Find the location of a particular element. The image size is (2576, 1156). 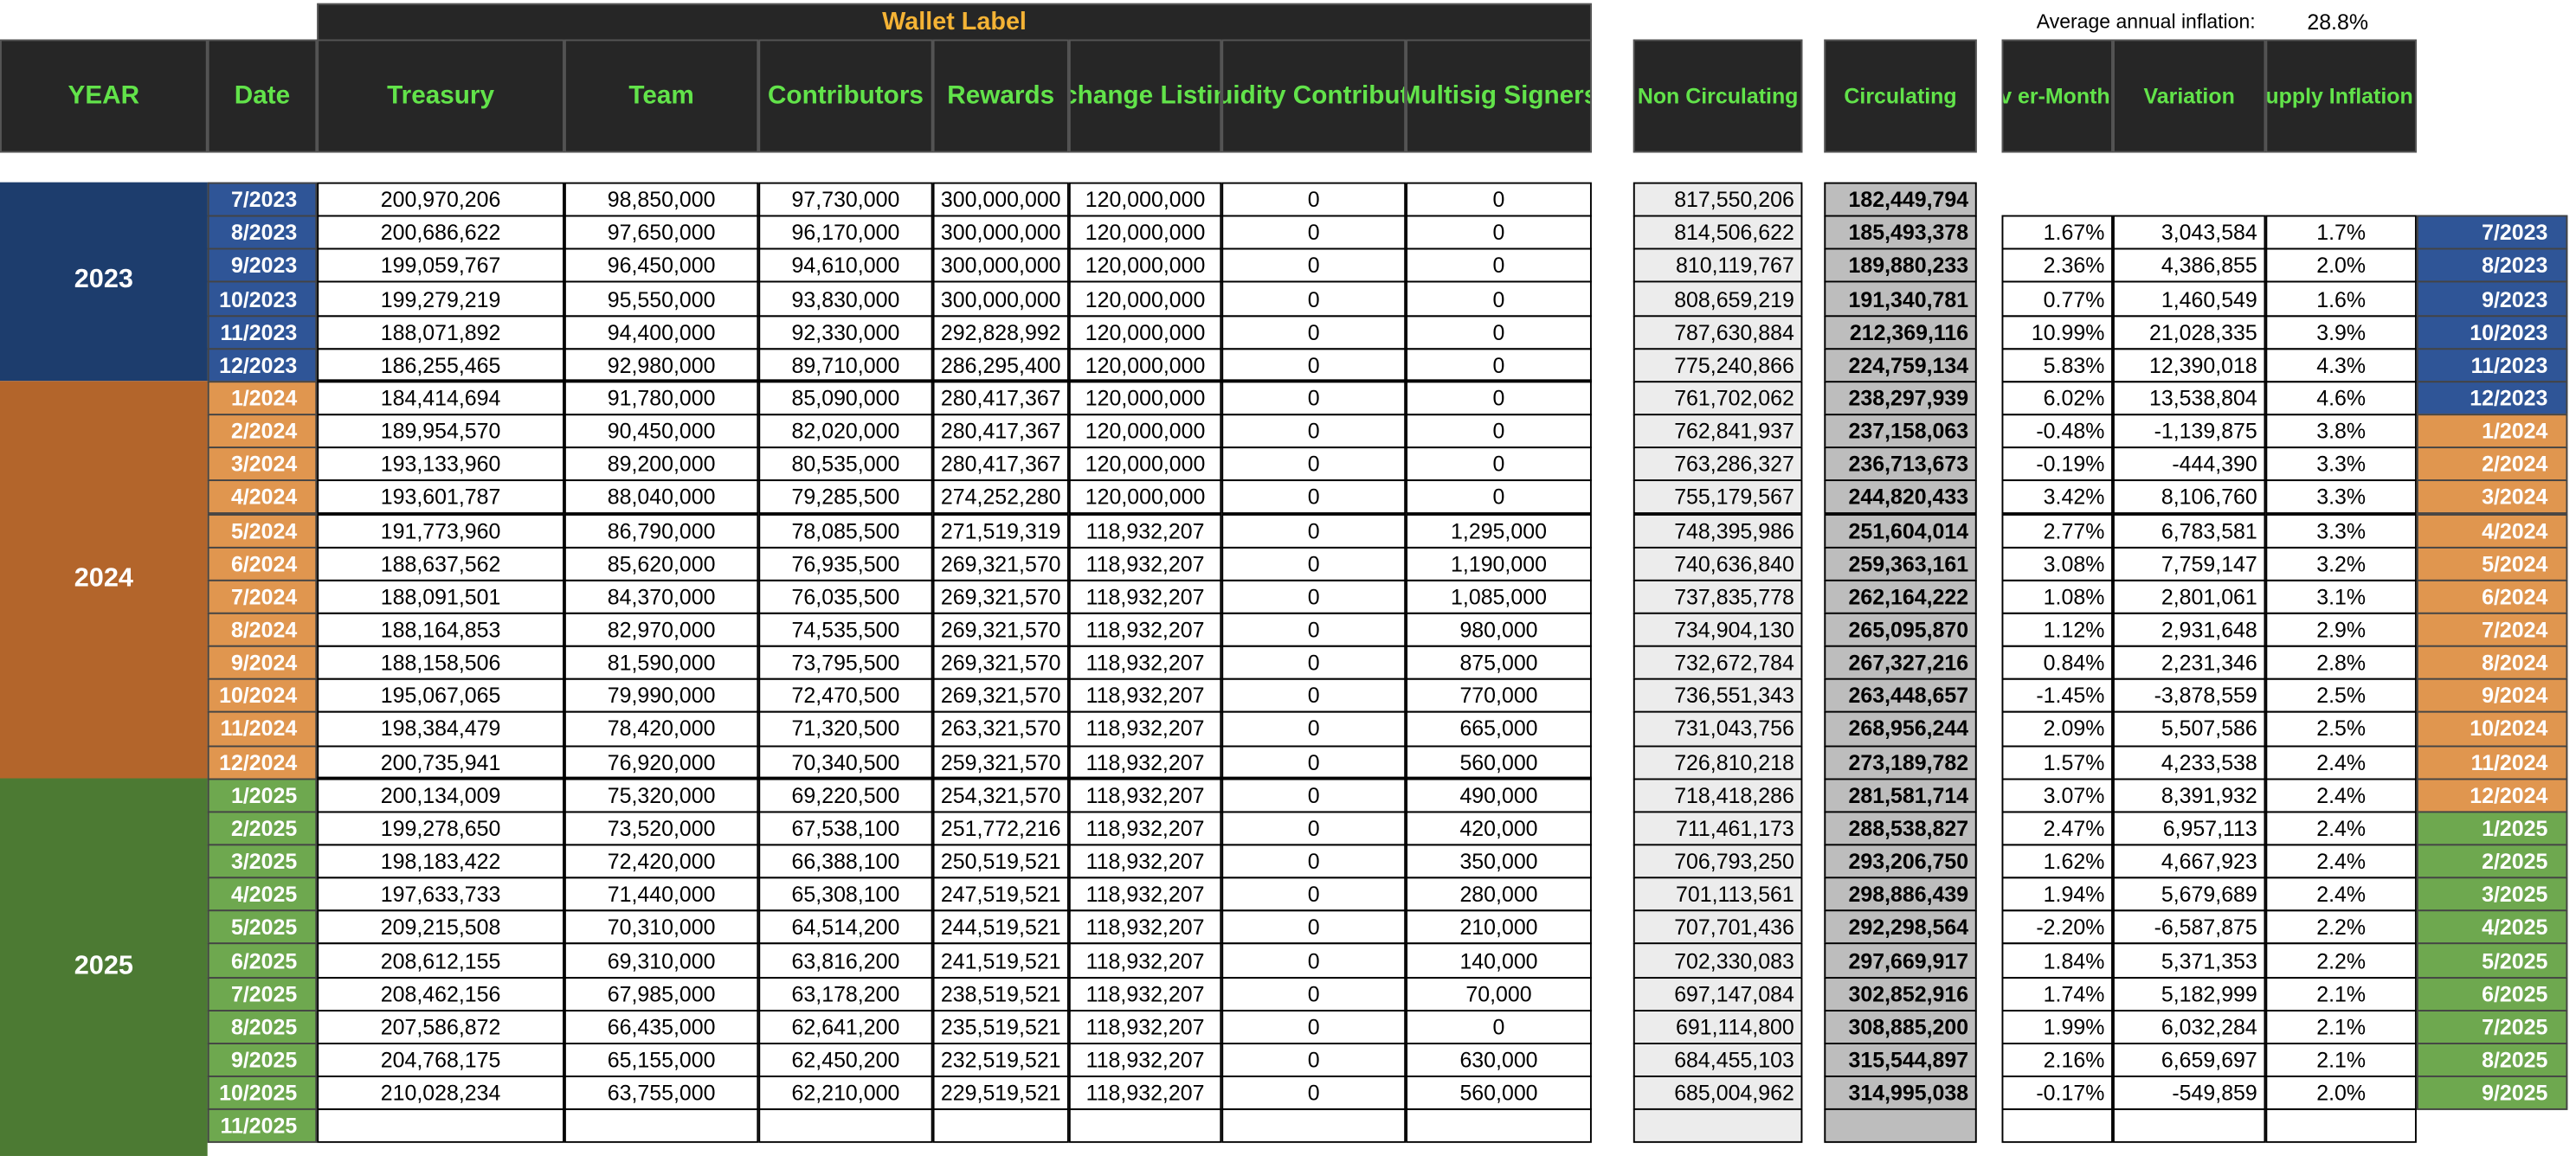

prior-date-cell: 8/2024 is located at coordinates (2492, 663).